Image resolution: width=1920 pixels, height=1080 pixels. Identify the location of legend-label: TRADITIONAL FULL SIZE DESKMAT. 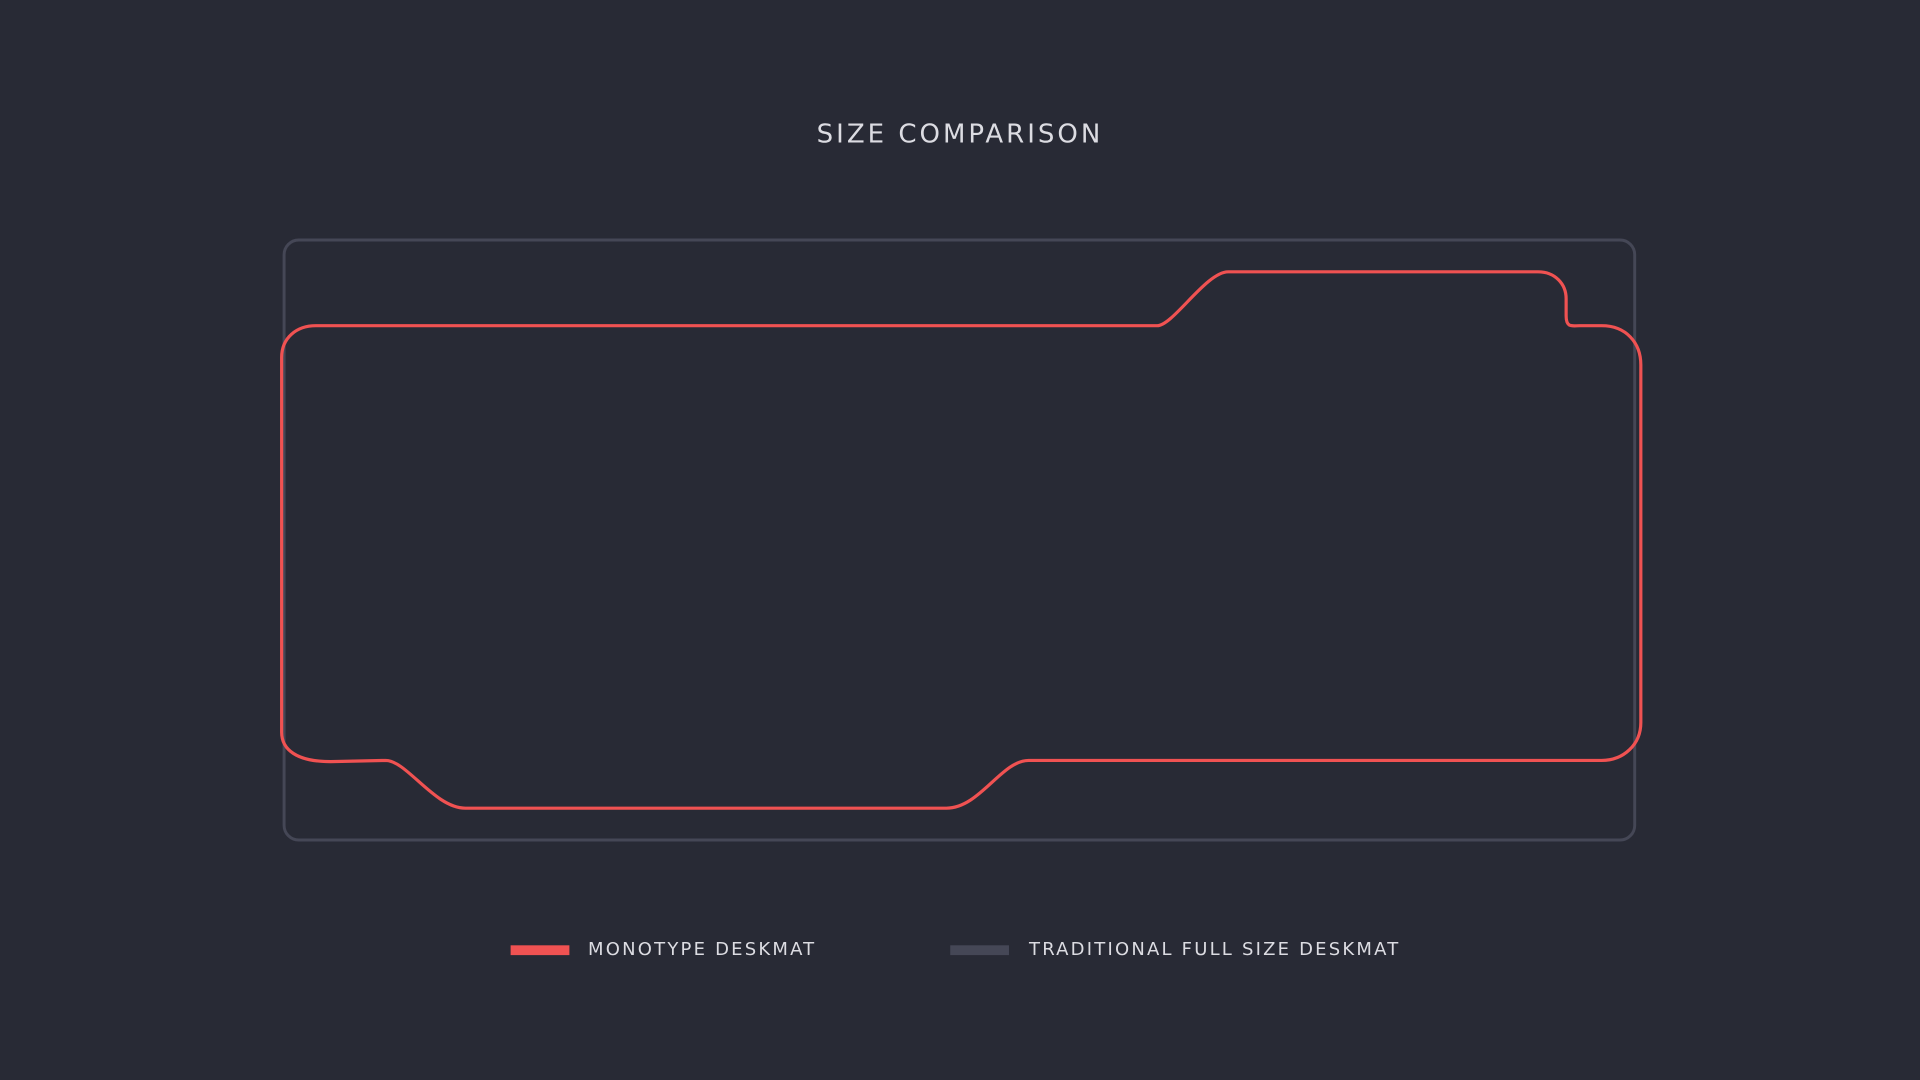
(1214, 949).